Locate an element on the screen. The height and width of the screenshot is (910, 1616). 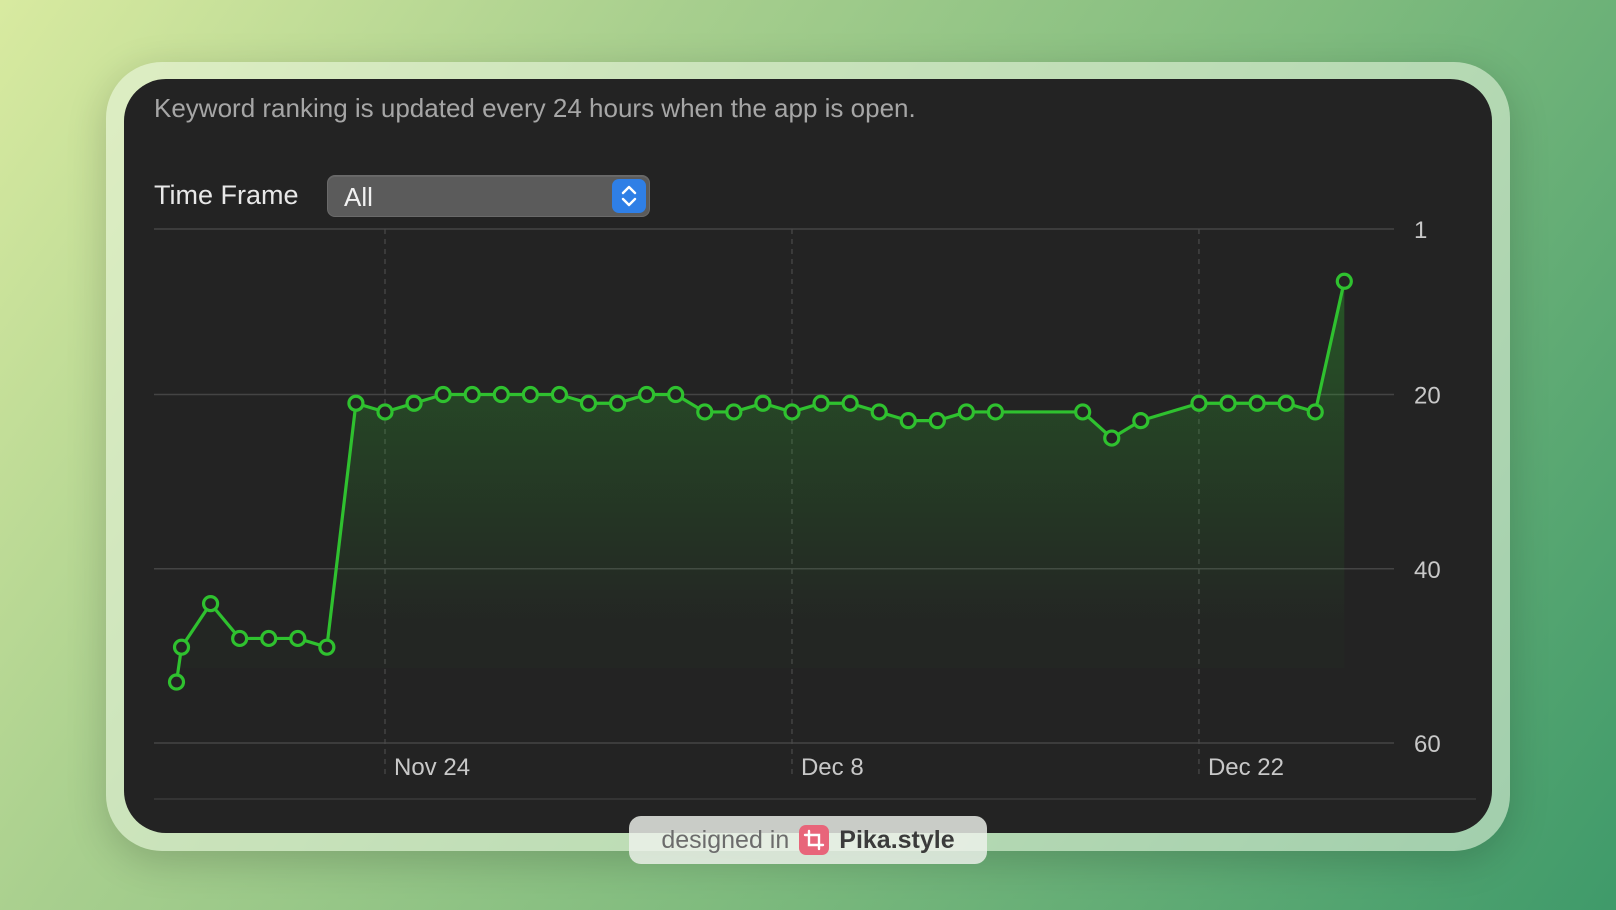
time-frame-label: Time Frame is located at coordinates (226, 195).